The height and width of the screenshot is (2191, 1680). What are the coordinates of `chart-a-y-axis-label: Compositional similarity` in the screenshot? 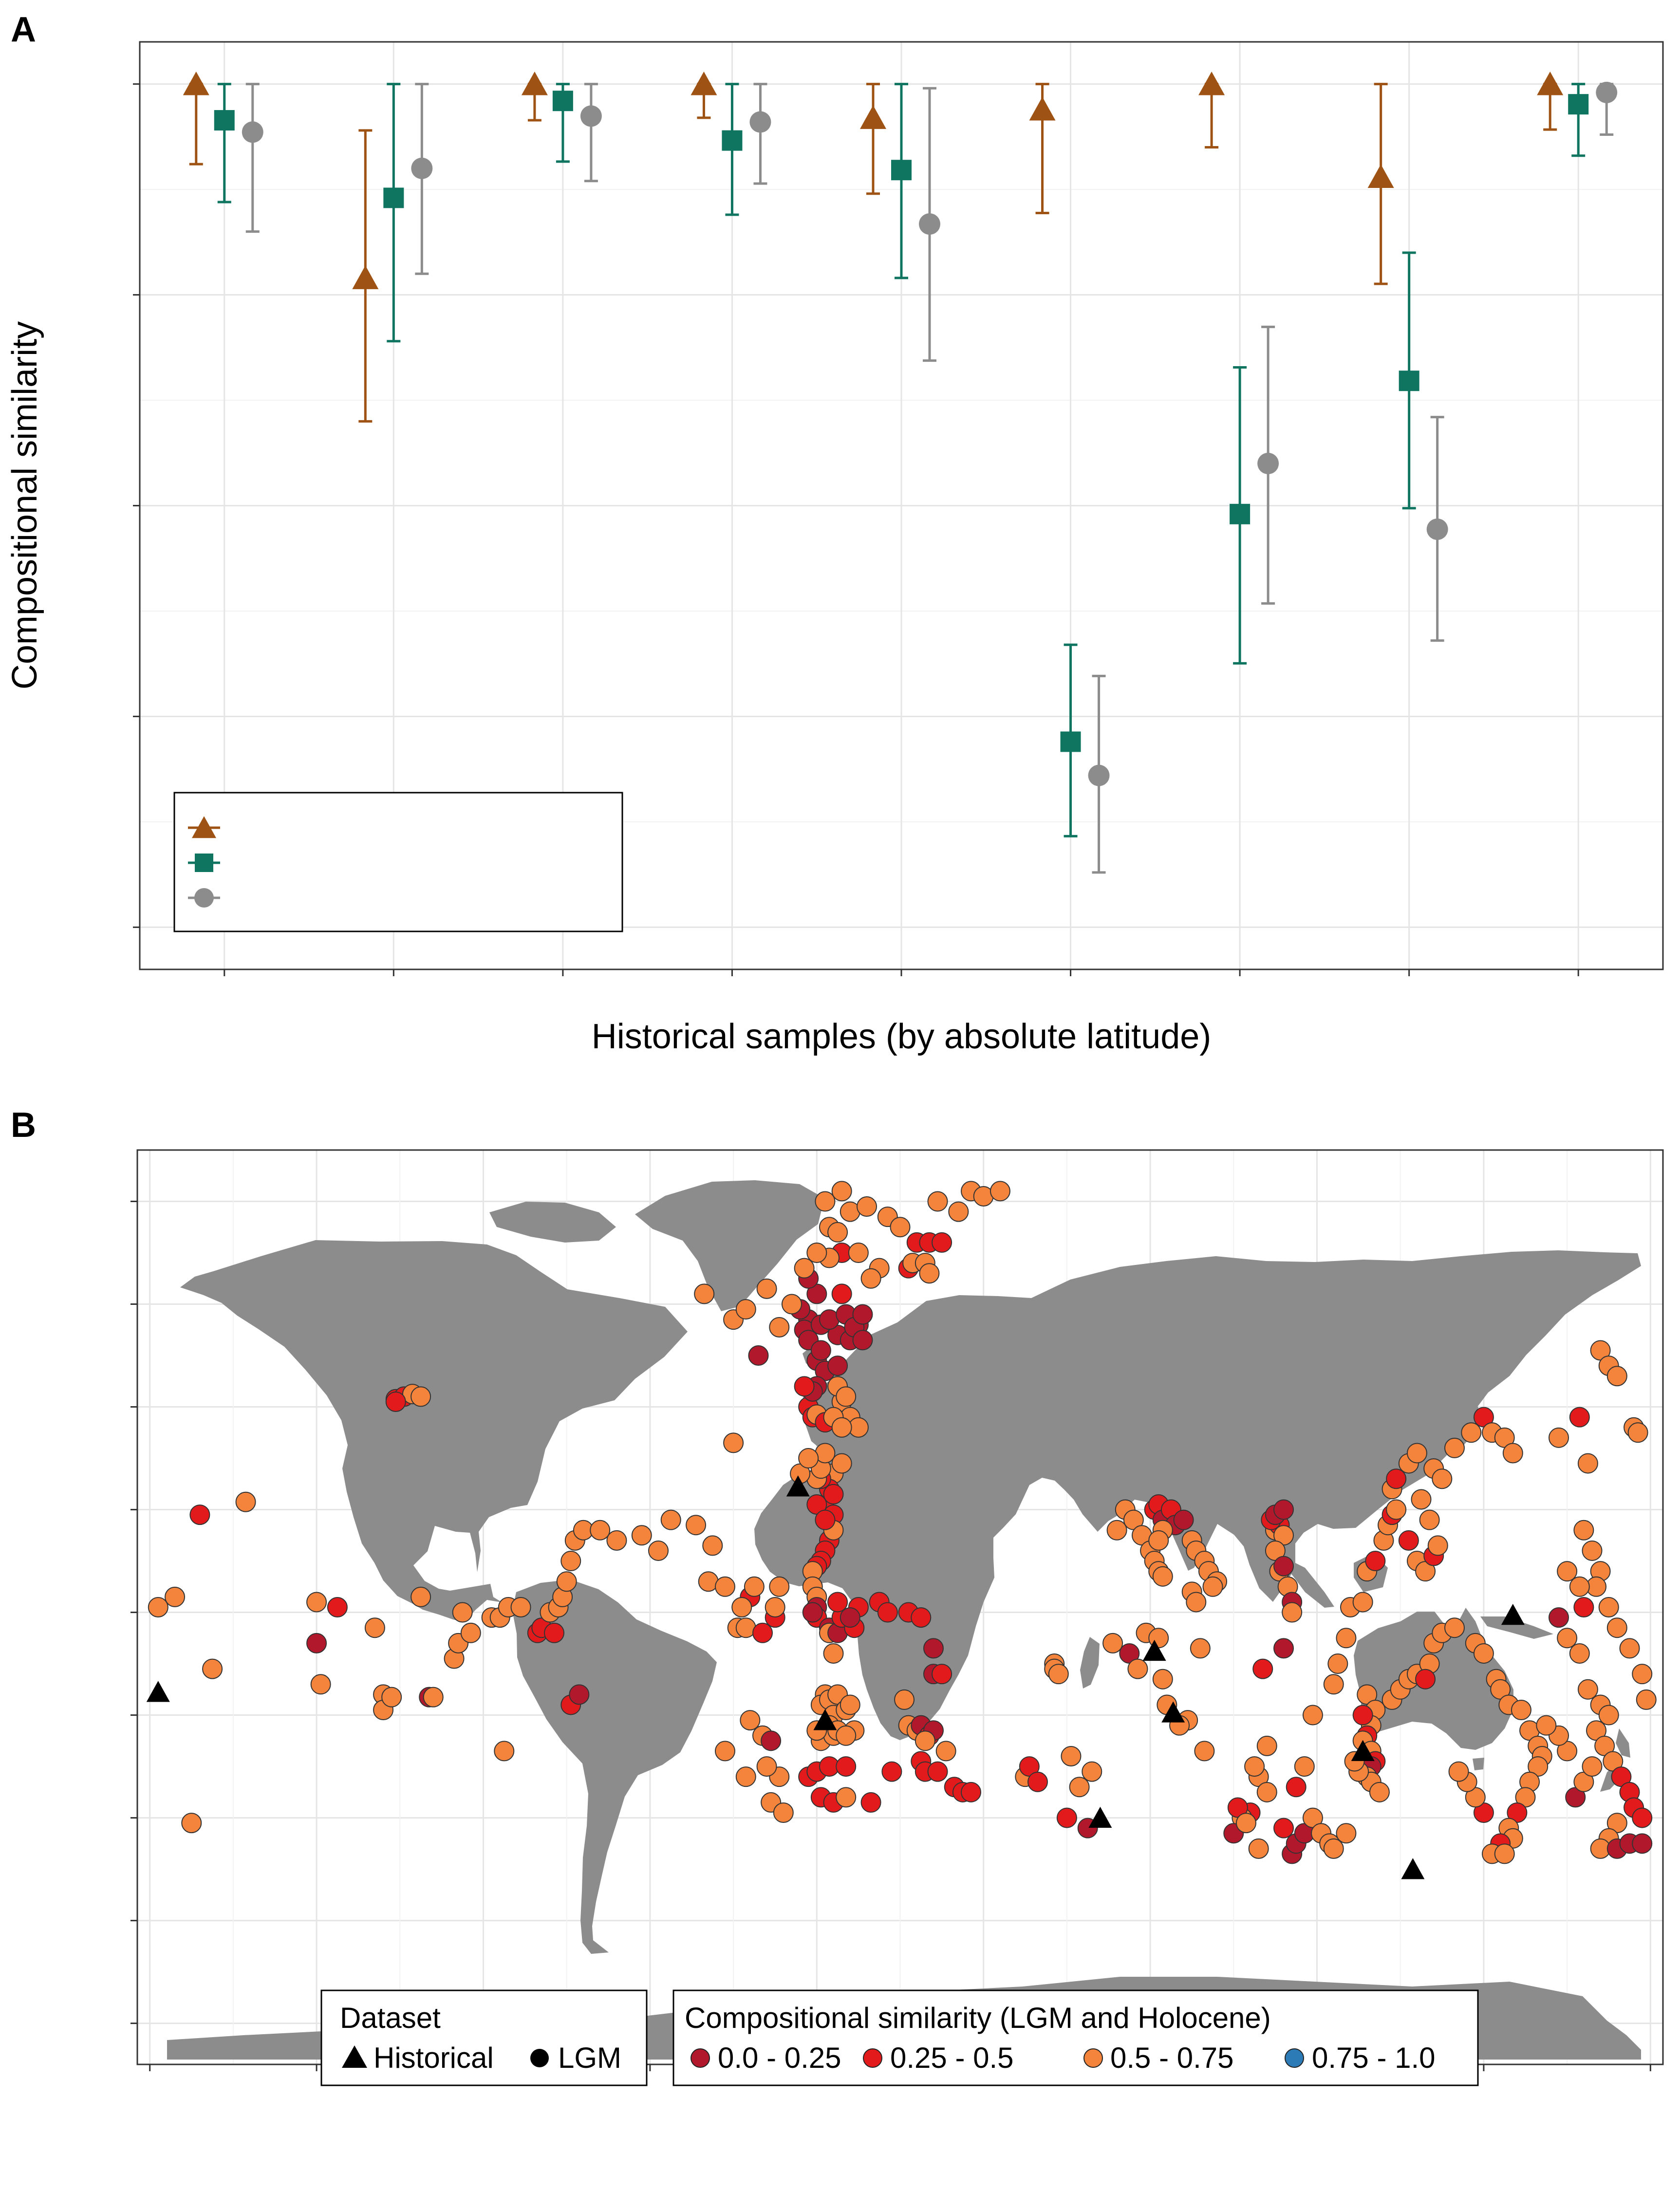 It's located at (24, 505).